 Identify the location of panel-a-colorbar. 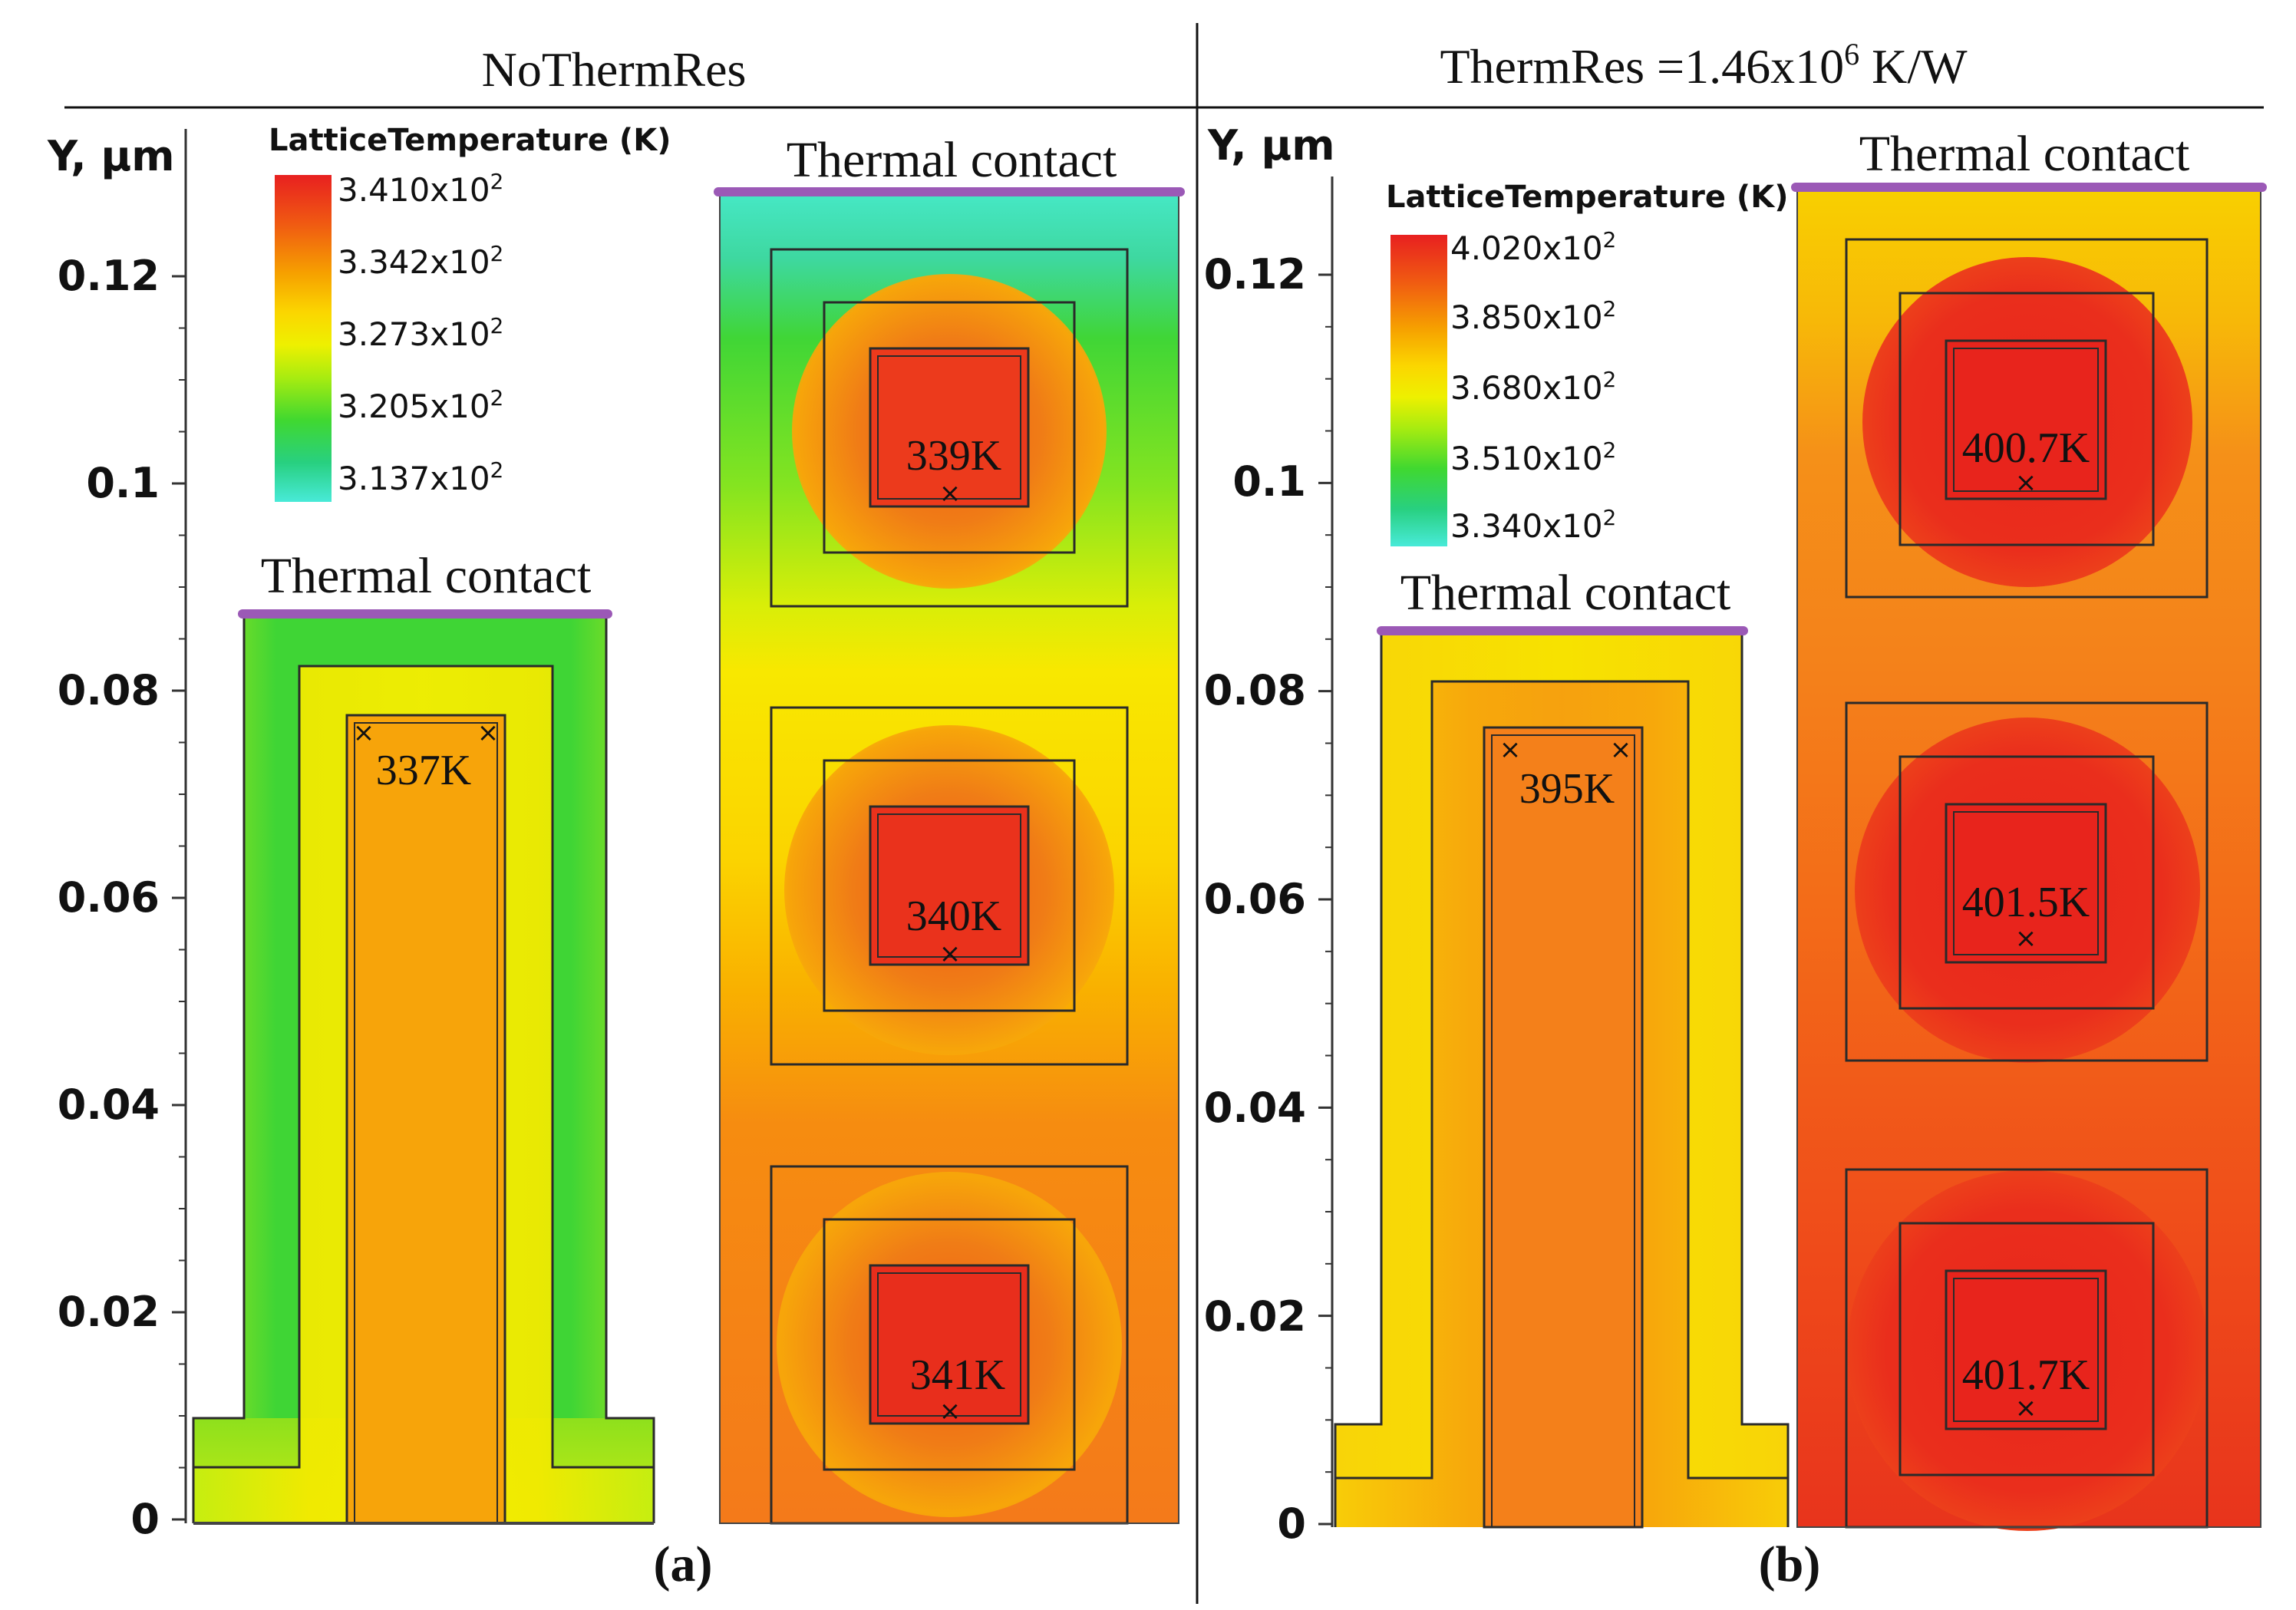
(303, 339).